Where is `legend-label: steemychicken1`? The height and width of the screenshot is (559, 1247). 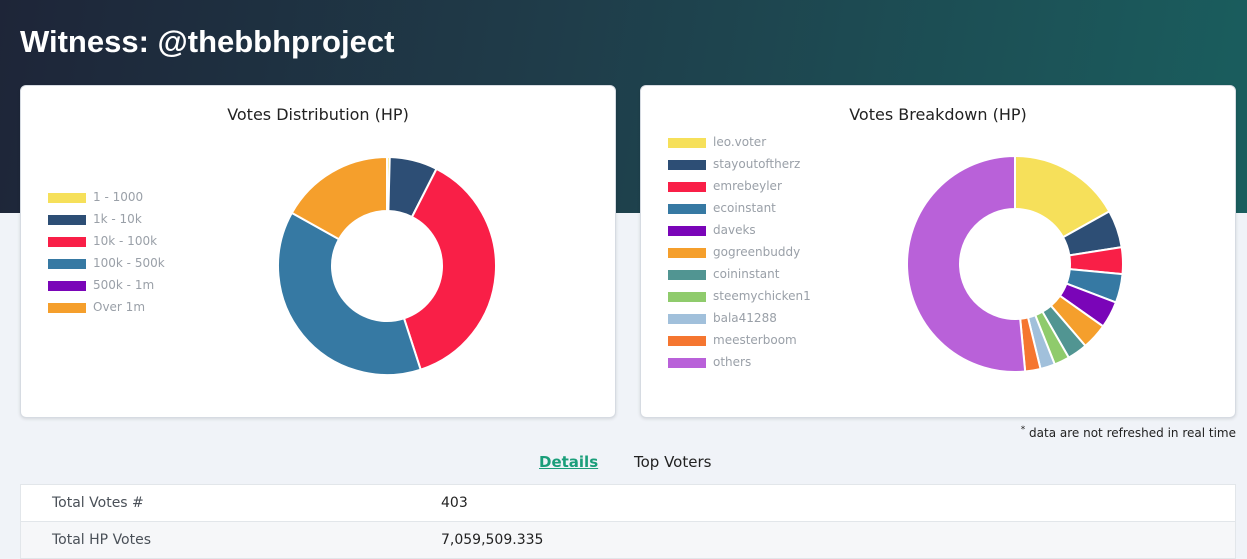
legend-label: steemychicken1 is located at coordinates (762, 296).